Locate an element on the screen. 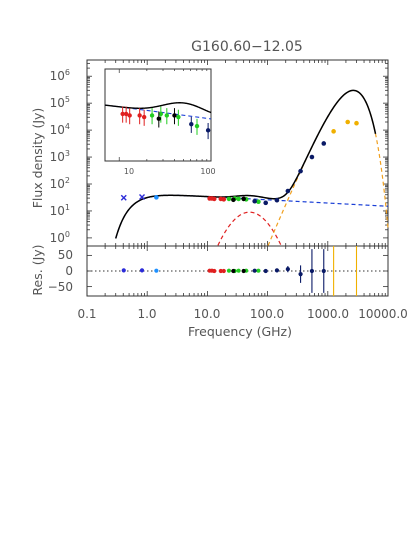  y-tick-labels: 10⁰ 10¹ 10² 10³ 10⁴ 10⁵ 10⁶ is located at coordinates (60, 156).